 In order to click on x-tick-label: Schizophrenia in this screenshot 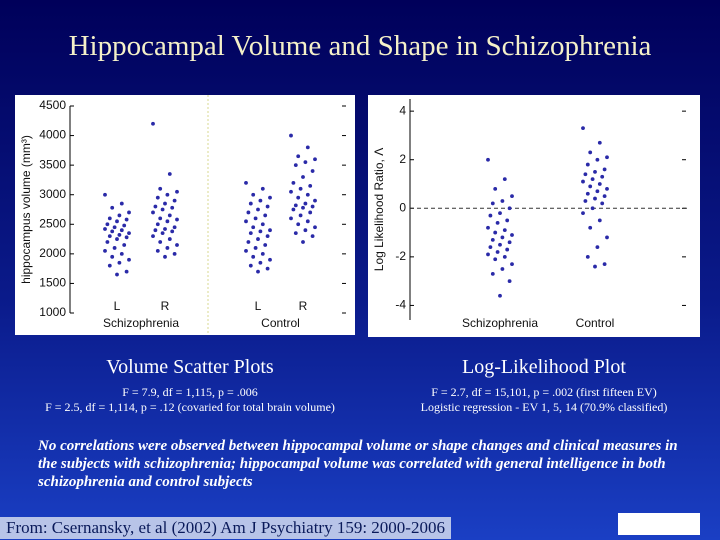, I will do `click(500, 323)`.